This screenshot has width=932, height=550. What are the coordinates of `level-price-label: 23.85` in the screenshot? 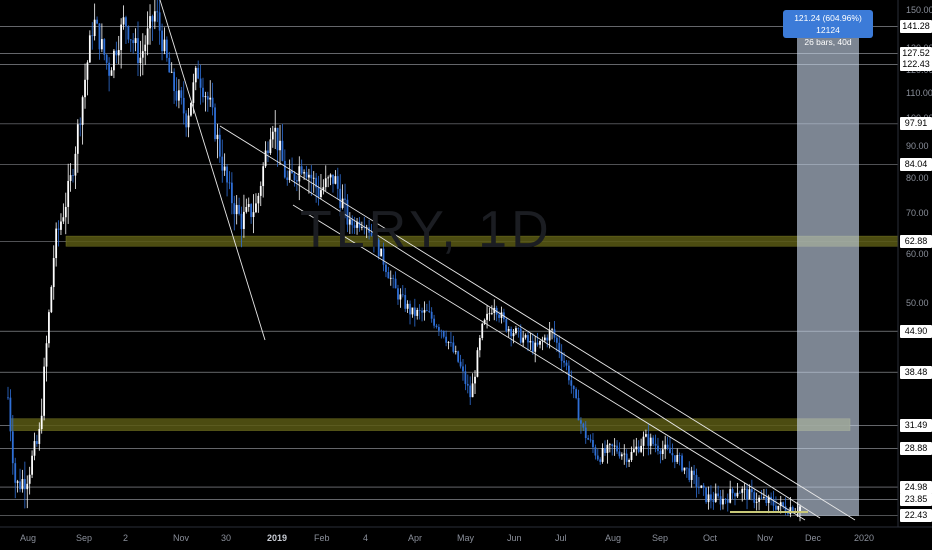 It's located at (916, 499).